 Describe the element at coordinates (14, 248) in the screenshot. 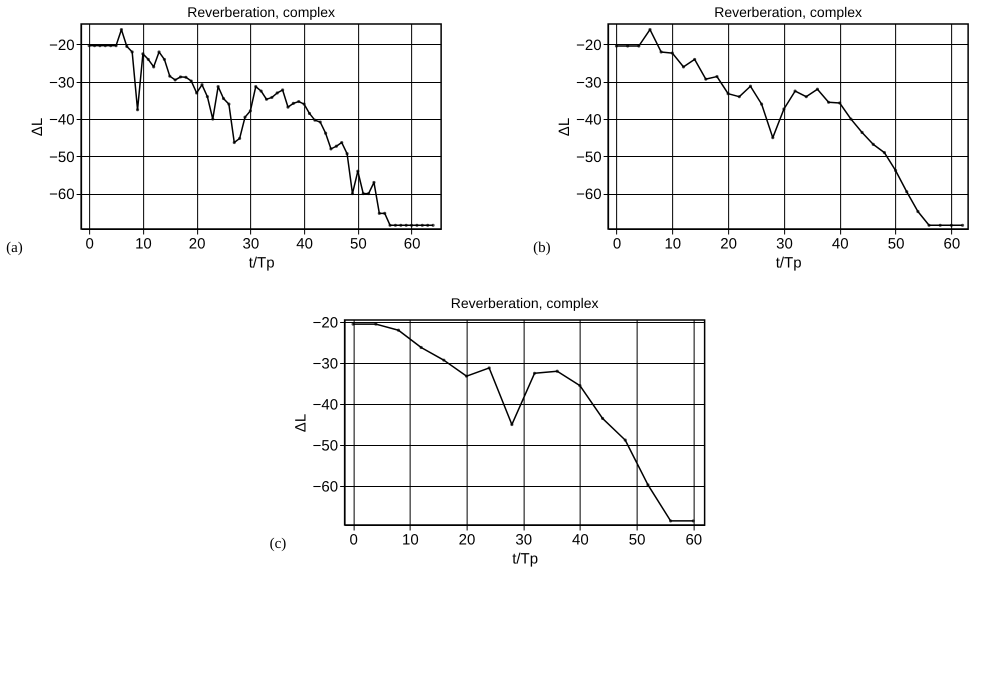

I see `text: (a)` at that location.